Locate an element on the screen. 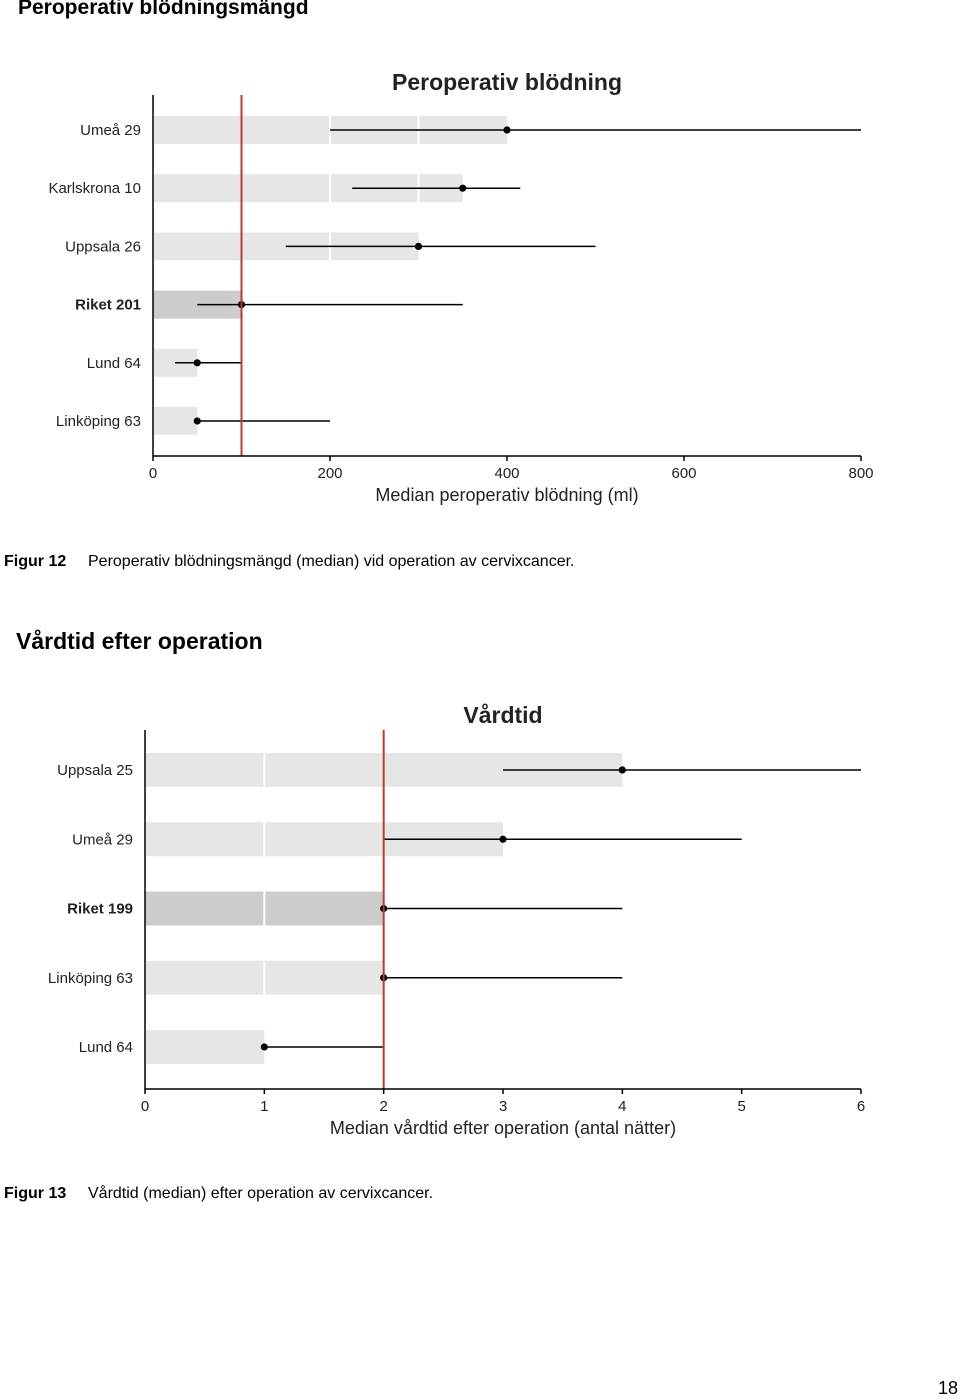  chart-title: Peroperativ blödning is located at coordinates (507, 82).